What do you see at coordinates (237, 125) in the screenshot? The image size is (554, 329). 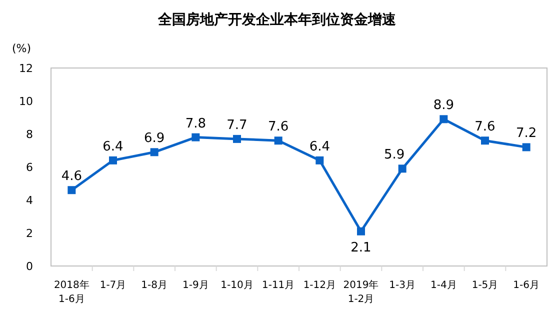 I see `data-label: 7.7` at bounding box center [237, 125].